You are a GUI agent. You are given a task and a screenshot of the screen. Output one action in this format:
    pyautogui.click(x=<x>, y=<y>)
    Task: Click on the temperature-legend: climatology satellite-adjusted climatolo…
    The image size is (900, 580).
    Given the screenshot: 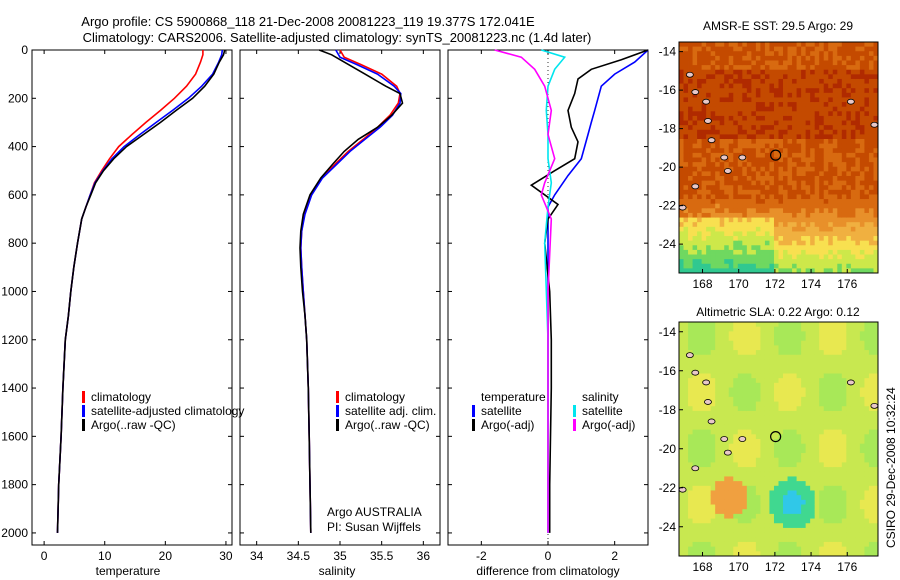 What is the action you would take?
    pyautogui.click(x=163, y=411)
    